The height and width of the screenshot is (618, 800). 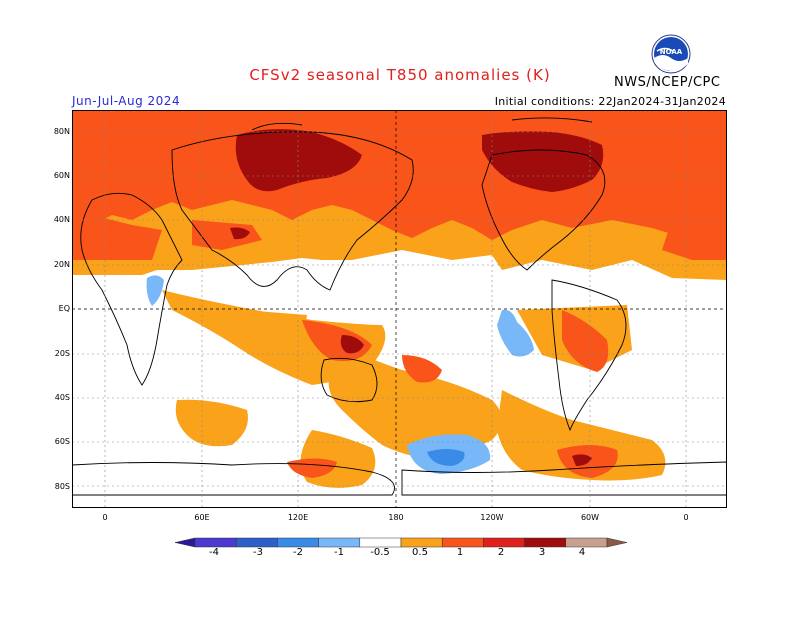 I want to click on colorbar-arrow-high, so click(x=616, y=542).